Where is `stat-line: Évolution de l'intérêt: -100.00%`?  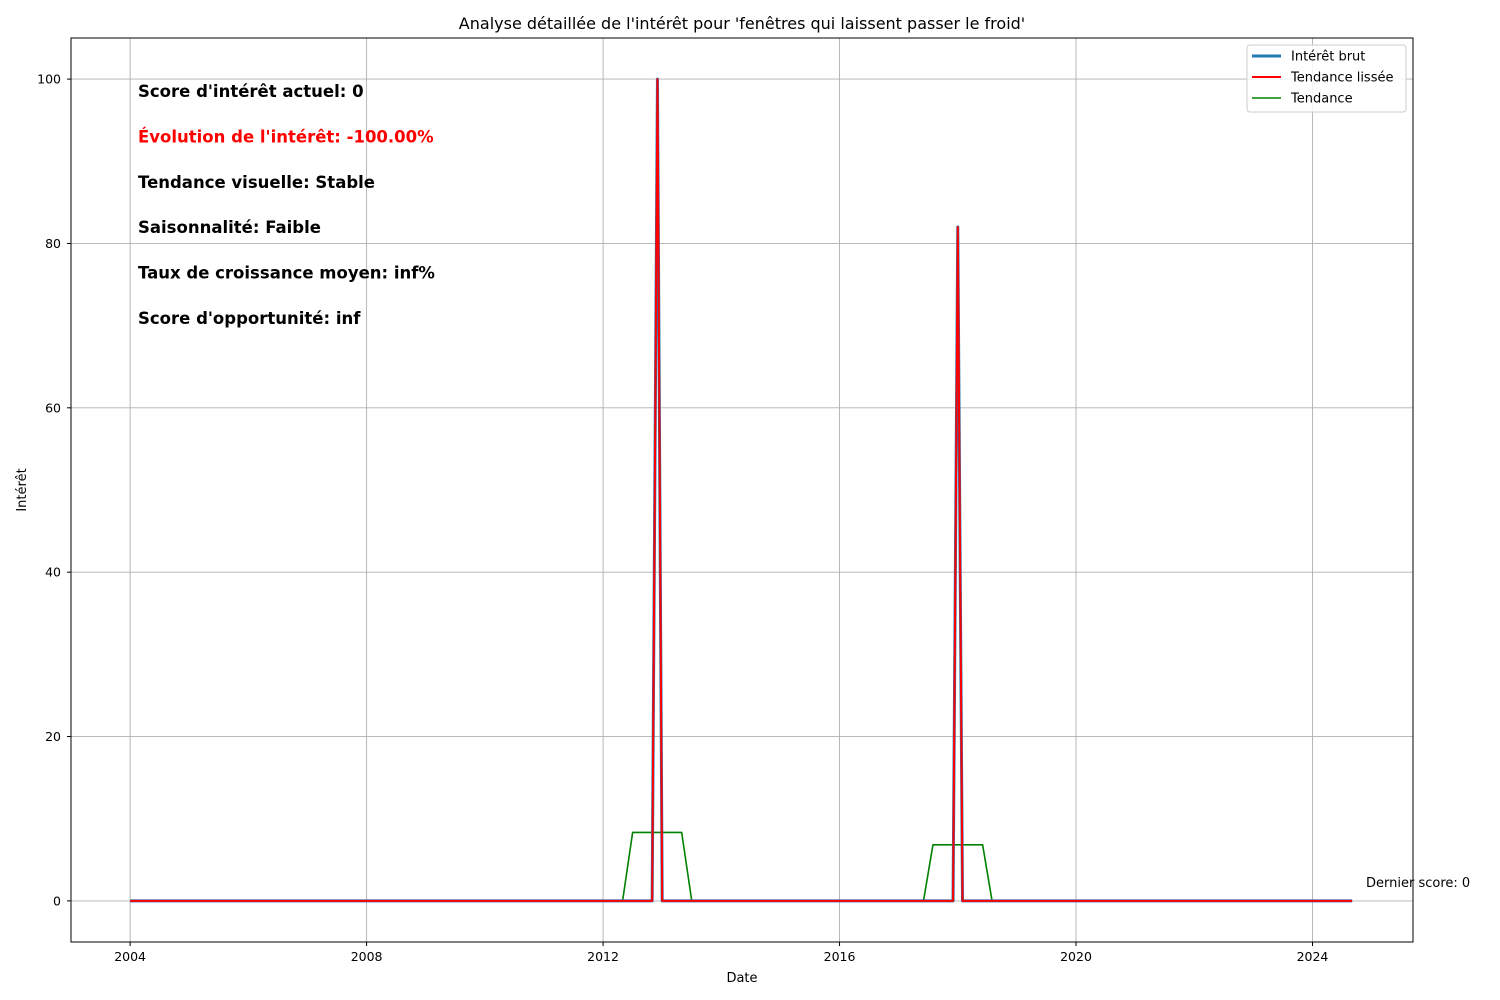
stat-line: Évolution de l'intérêt: -100.00% is located at coordinates (286, 136).